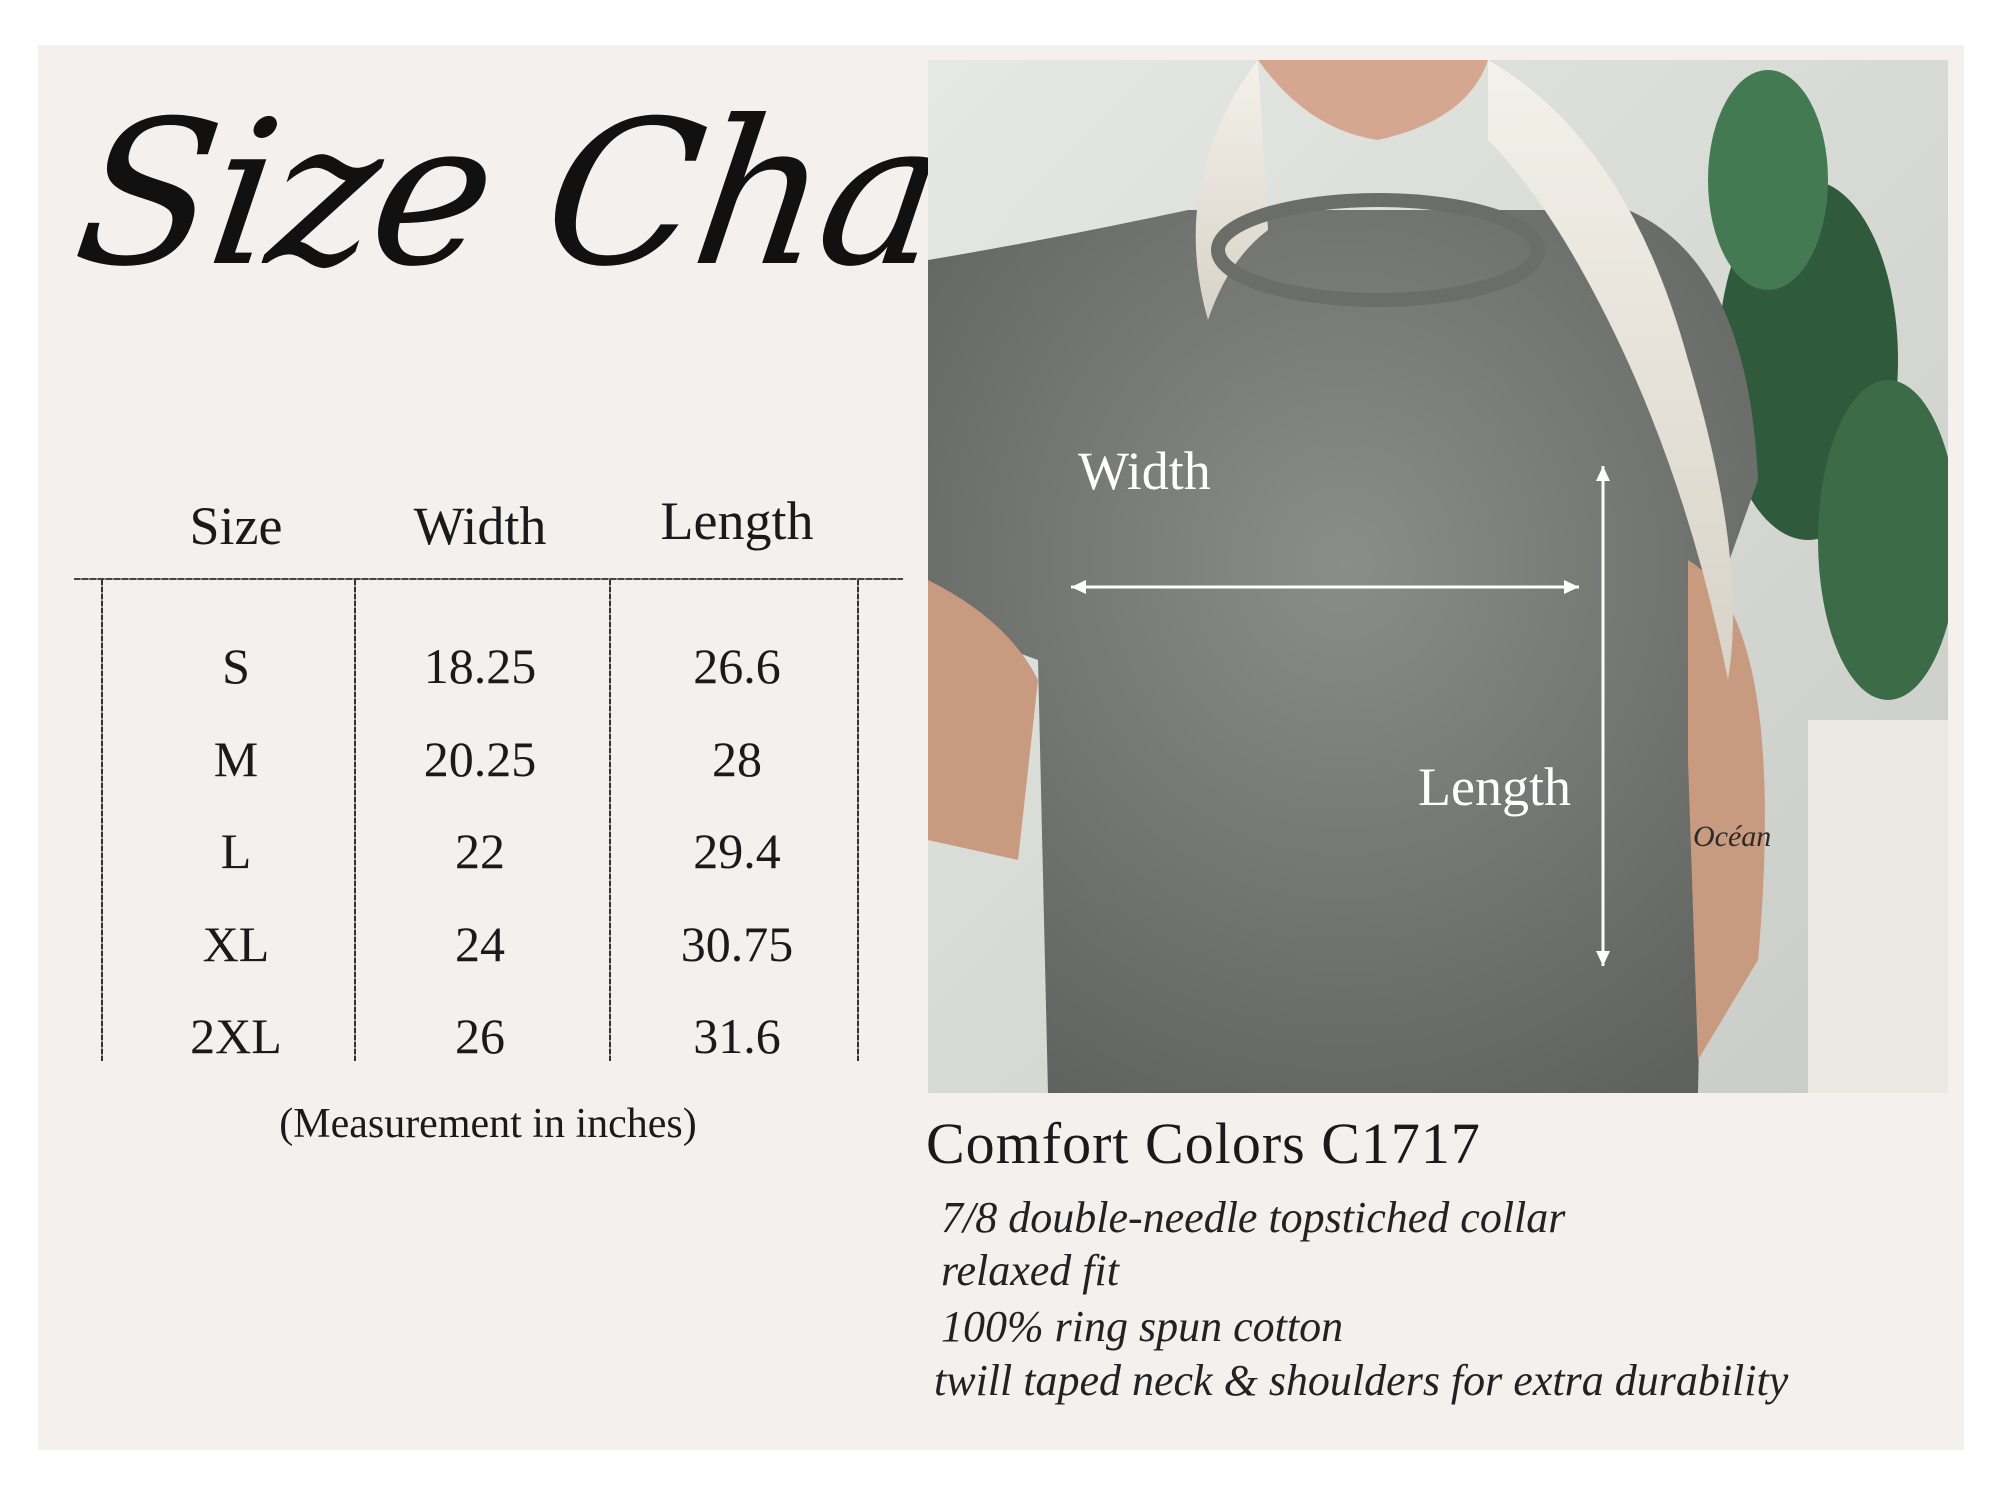 Image resolution: width=2000 pixels, height=1497 pixels. What do you see at coordinates (480, 759) in the screenshot?
I see `cell-width: 20.25` at bounding box center [480, 759].